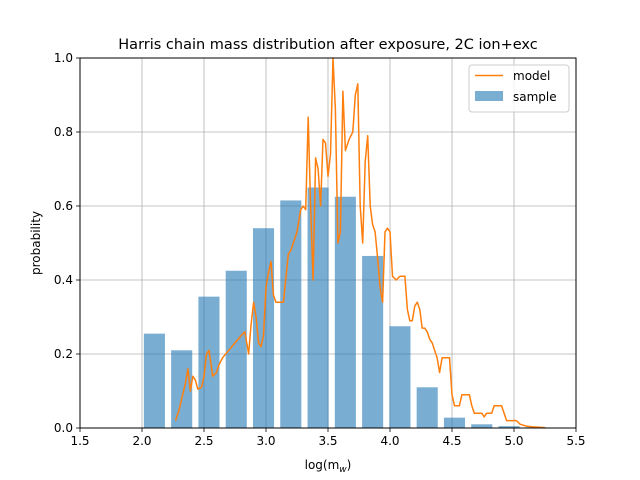 The image size is (640, 480). I want to click on x-axis-ticks: 1.5 2.0 2.5 3.0 3.5 4.0 4.5 5.0 5.5, so click(328, 438).